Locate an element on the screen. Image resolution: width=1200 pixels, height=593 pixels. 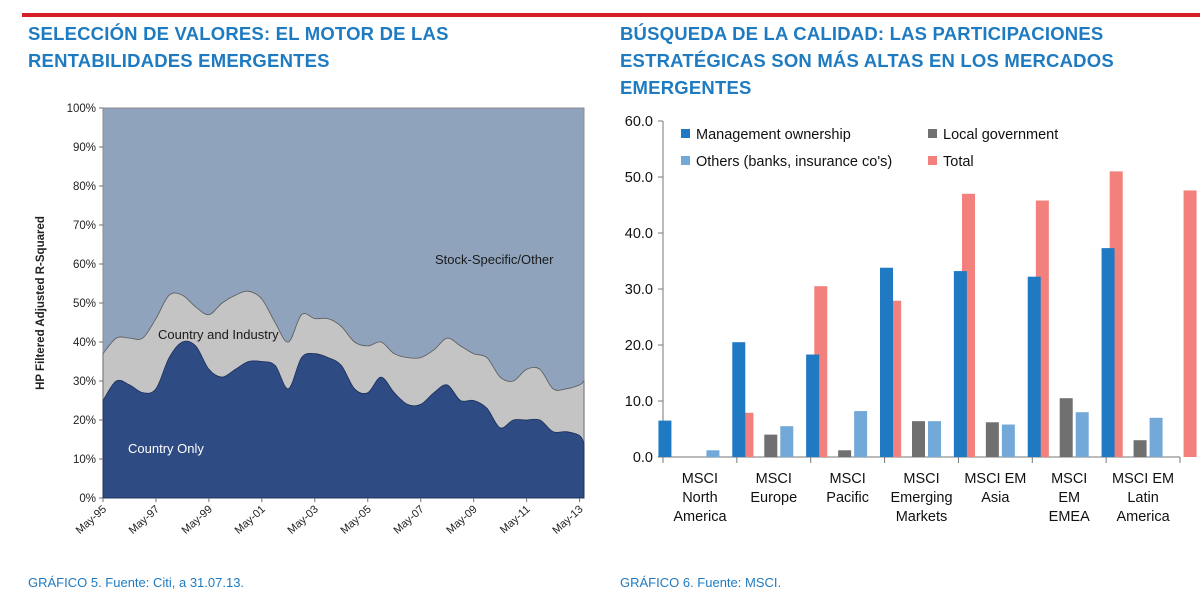
legend-label: Local government is located at coordinates (1000, 135).